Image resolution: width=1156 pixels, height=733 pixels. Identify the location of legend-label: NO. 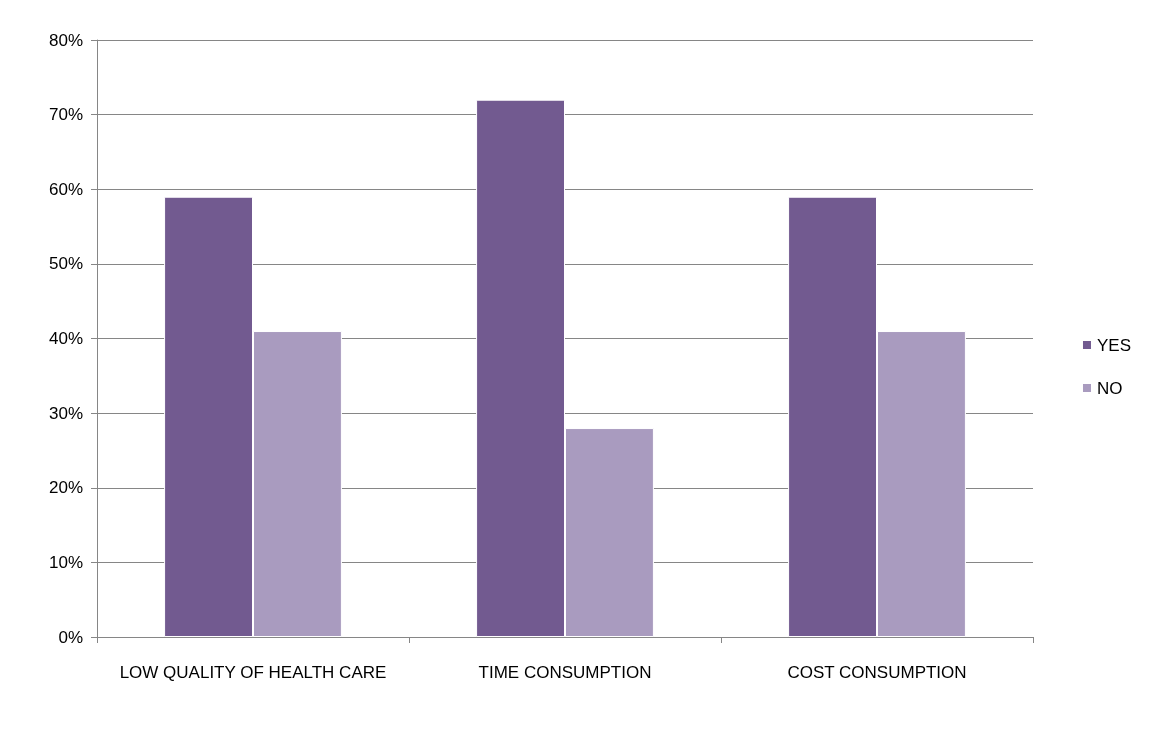
(1109, 388).